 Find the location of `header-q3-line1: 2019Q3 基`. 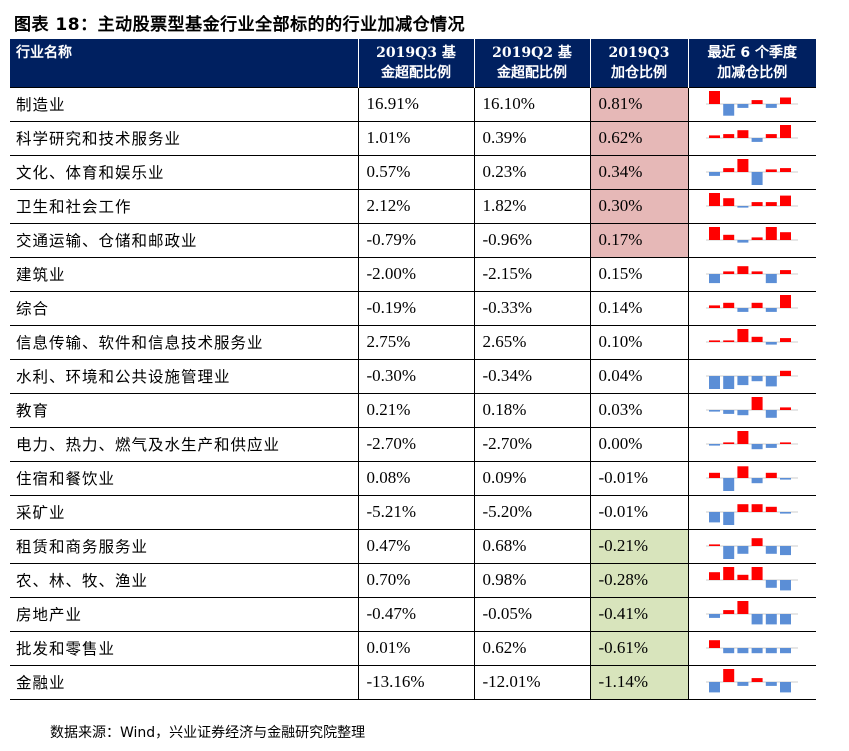

header-q3-line1: 2019Q3 基 is located at coordinates (416, 53).